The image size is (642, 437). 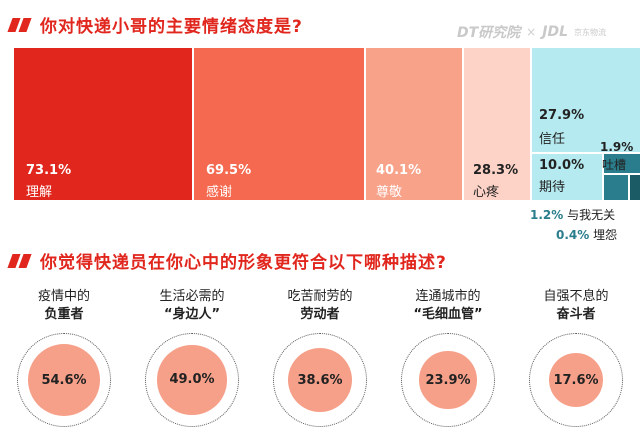 What do you see at coordinates (617, 147) in the screenshot?
I see `treemap-pct-complain: 1.9%` at bounding box center [617, 147].